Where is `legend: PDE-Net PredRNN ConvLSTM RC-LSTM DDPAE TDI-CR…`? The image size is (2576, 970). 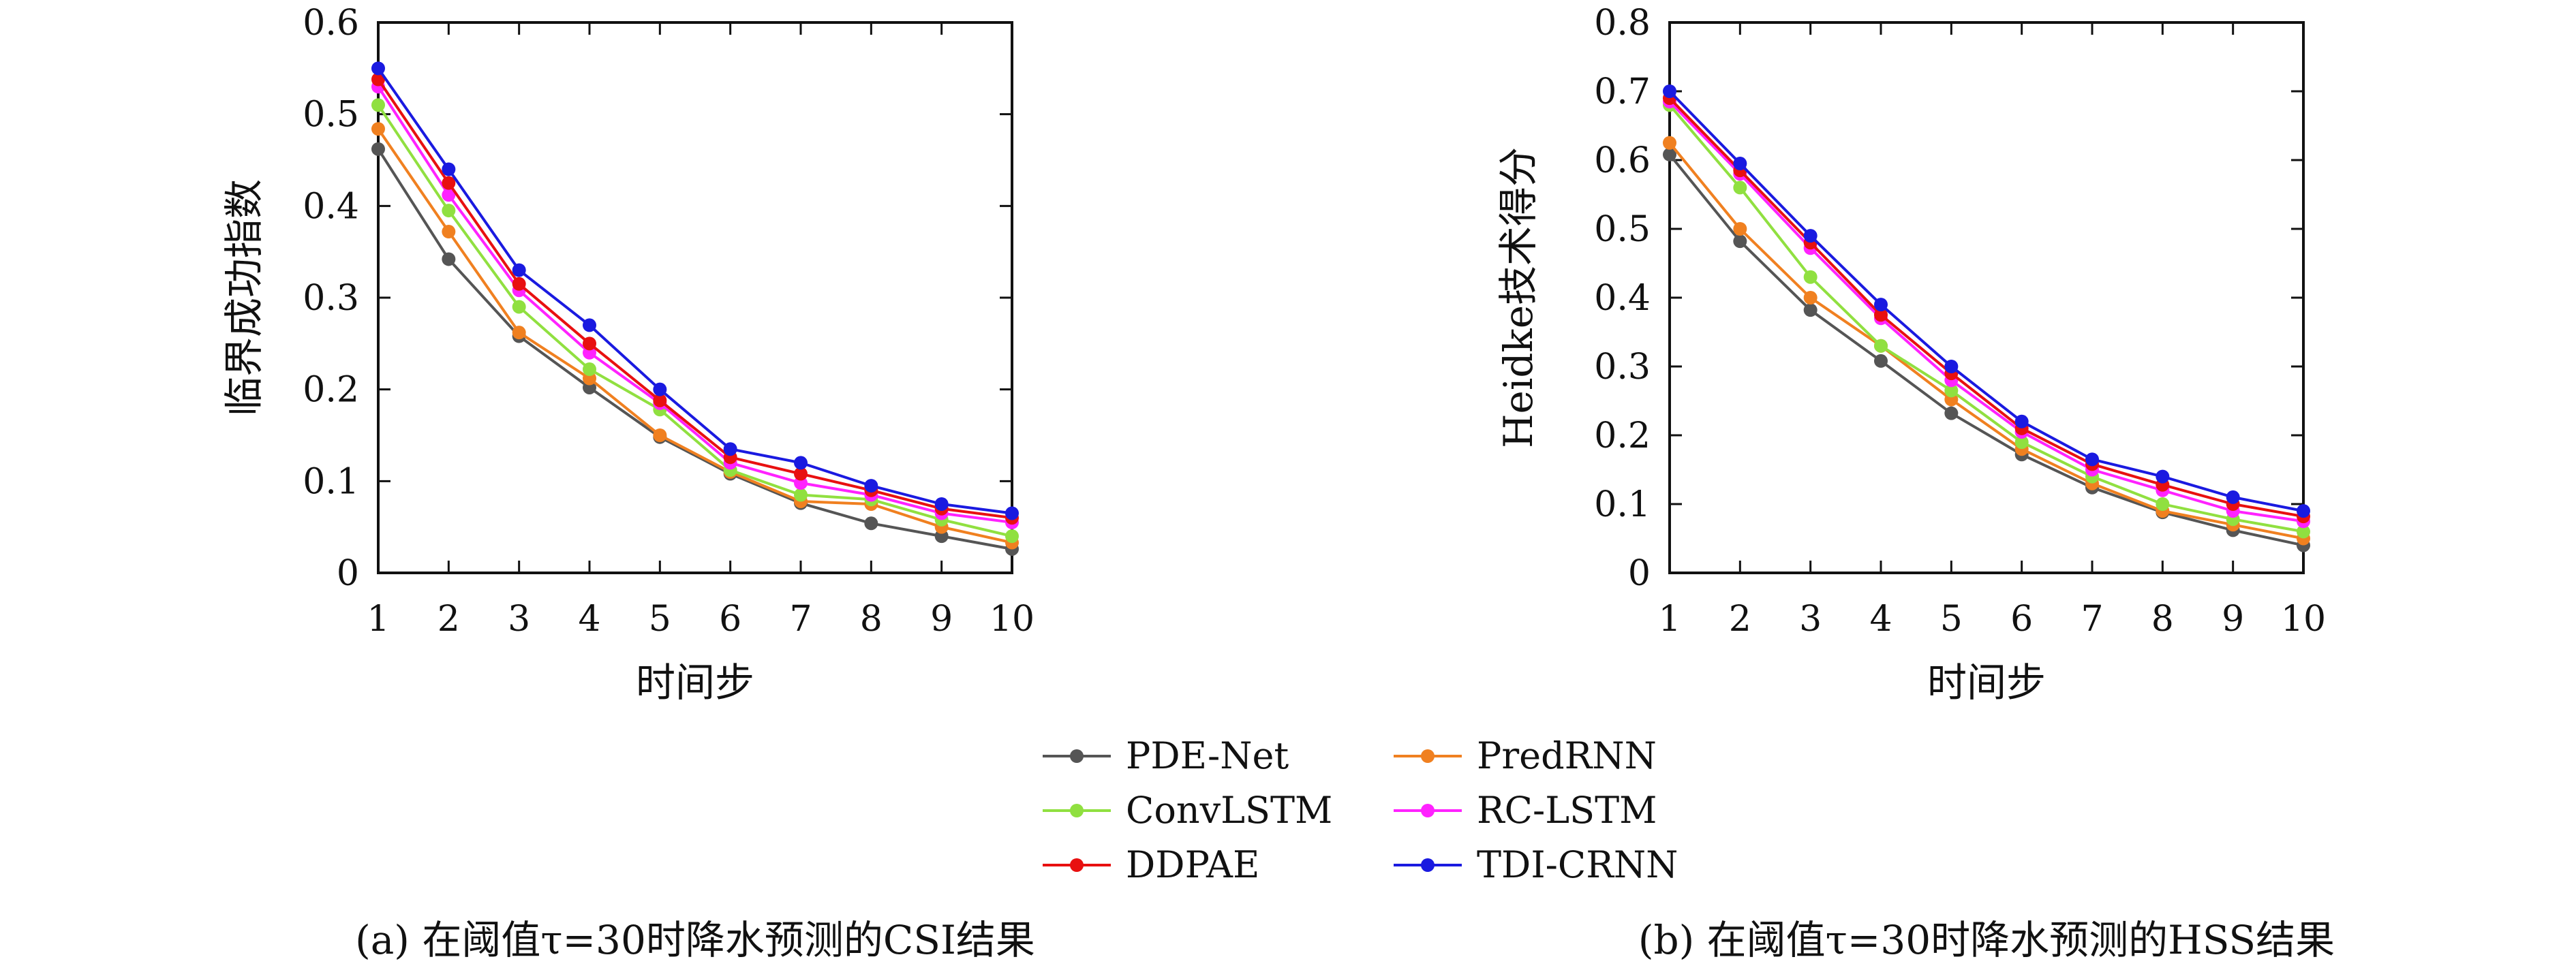
legend: PDE-Net PredRNN ConvLSTM RC-LSTM DDPAE TDI-CR… is located at coordinates (1360, 810).